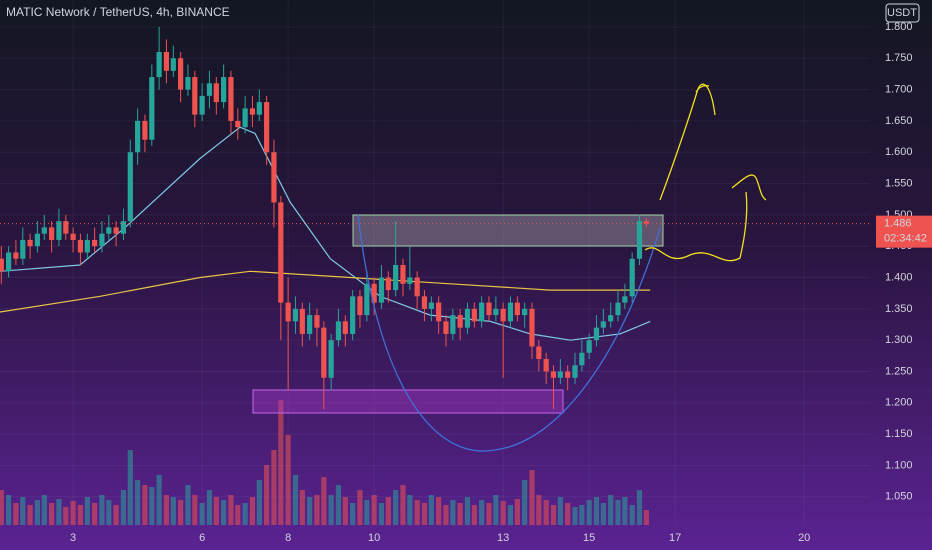  What do you see at coordinates (898, 224) in the screenshot?
I see `last-price: 1.486` at bounding box center [898, 224].